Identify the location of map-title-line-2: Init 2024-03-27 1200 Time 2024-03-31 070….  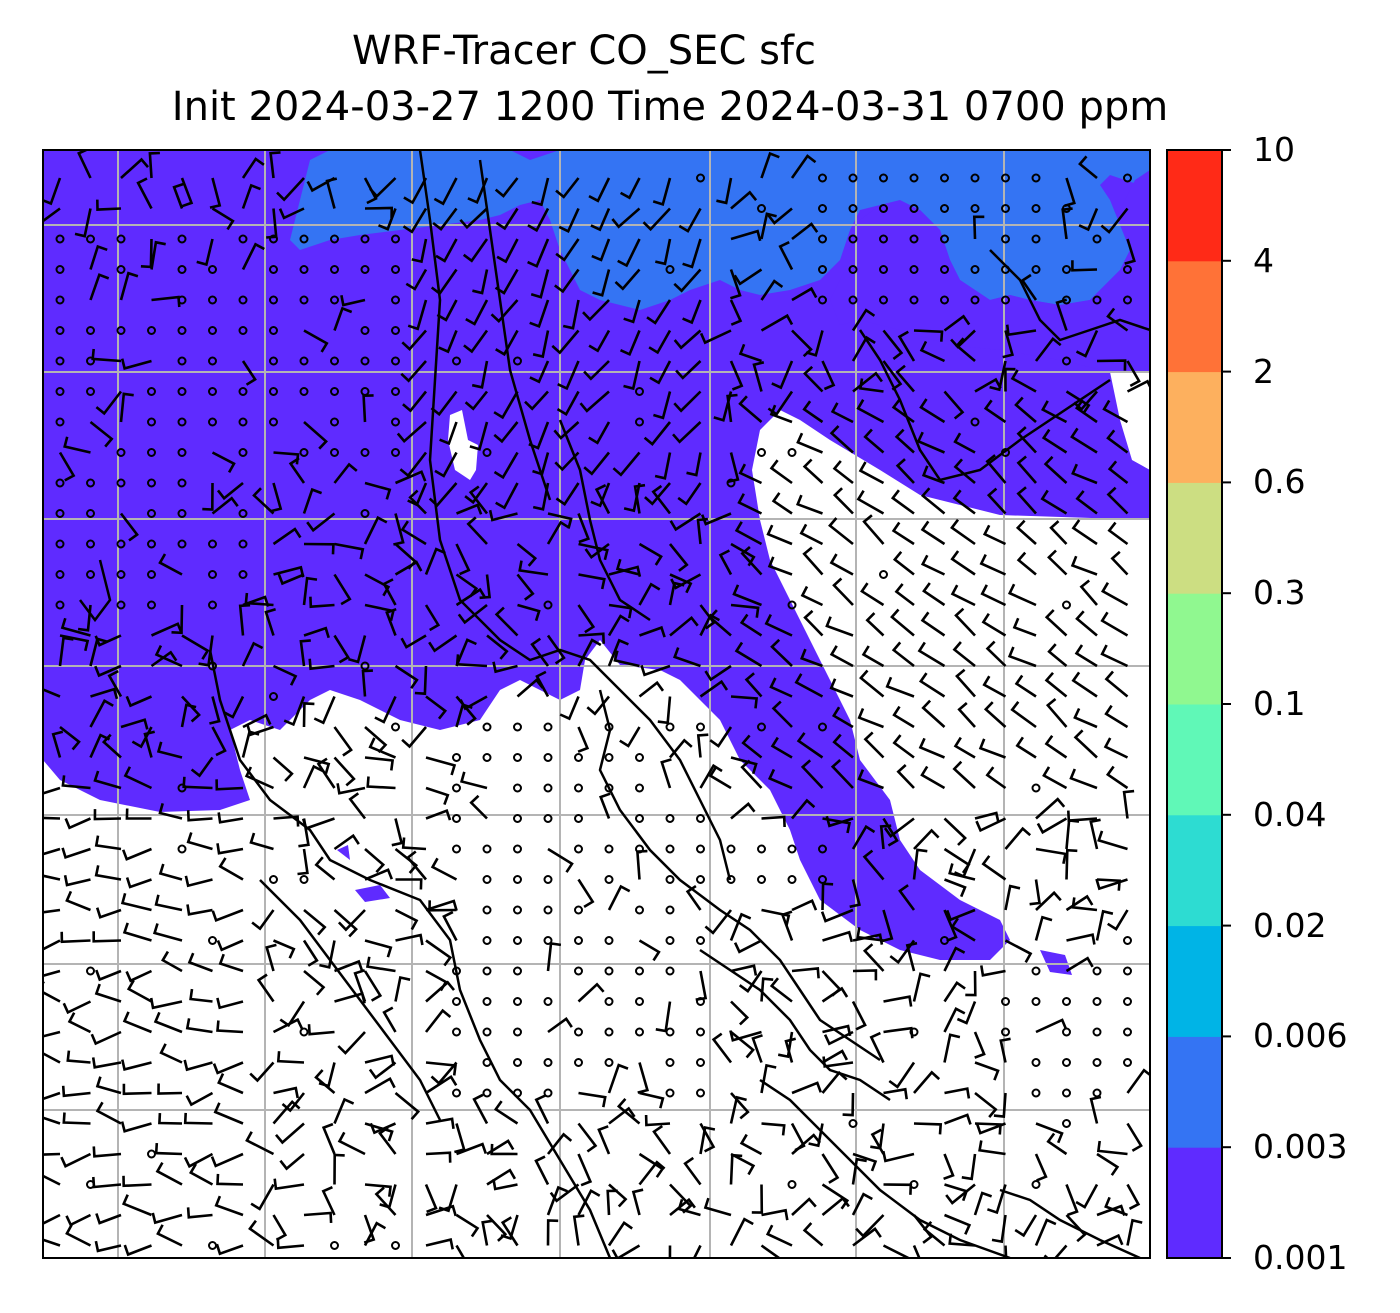
(670, 107).